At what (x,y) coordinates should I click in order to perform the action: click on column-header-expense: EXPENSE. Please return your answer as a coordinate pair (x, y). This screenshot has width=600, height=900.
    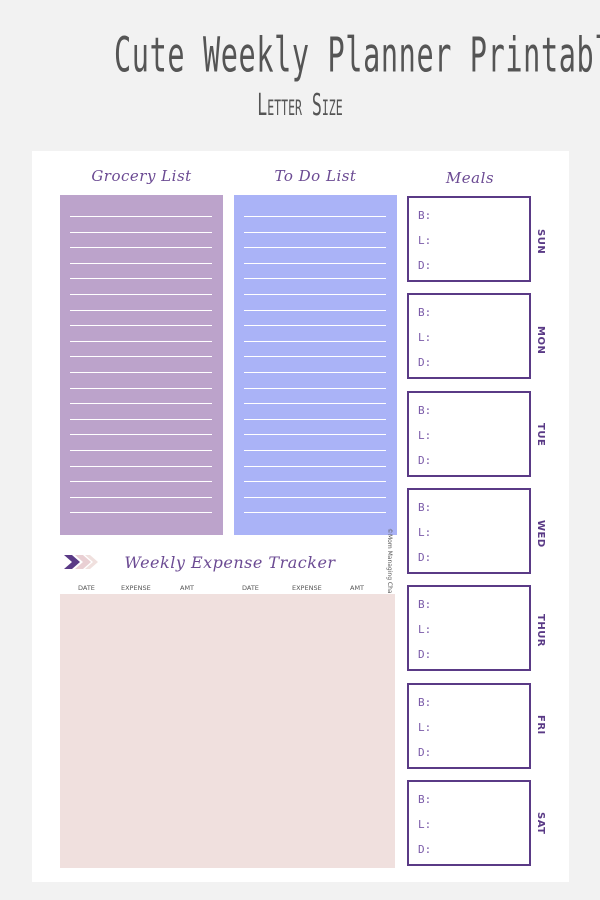
    Looking at the image, I should click on (136, 588).